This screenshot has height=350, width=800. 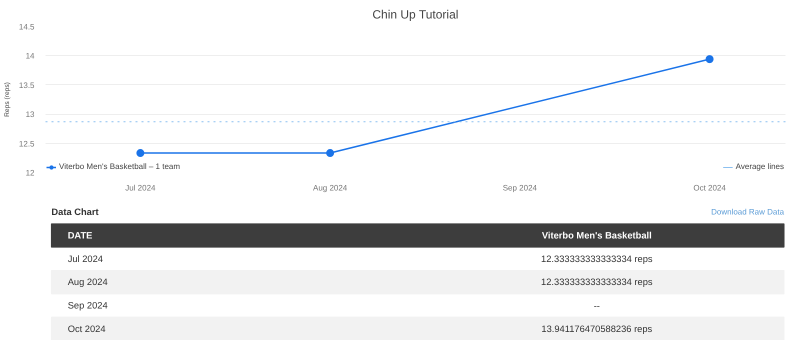 I want to click on x-tick-label: Oct 2024, so click(x=709, y=188).